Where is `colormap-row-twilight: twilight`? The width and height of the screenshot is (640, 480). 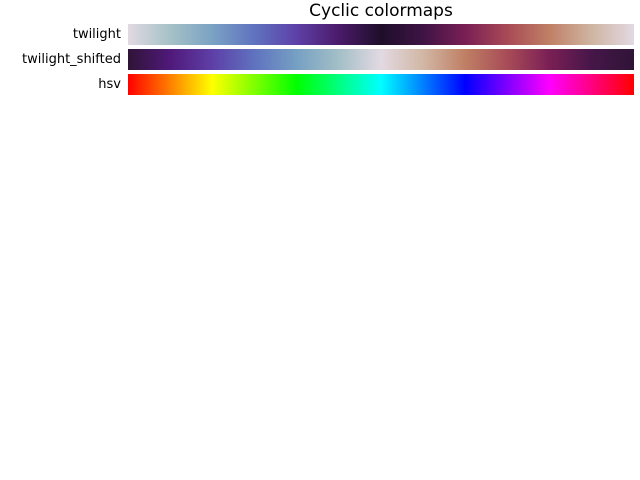
colormap-row-twilight: twilight is located at coordinates (320, 34).